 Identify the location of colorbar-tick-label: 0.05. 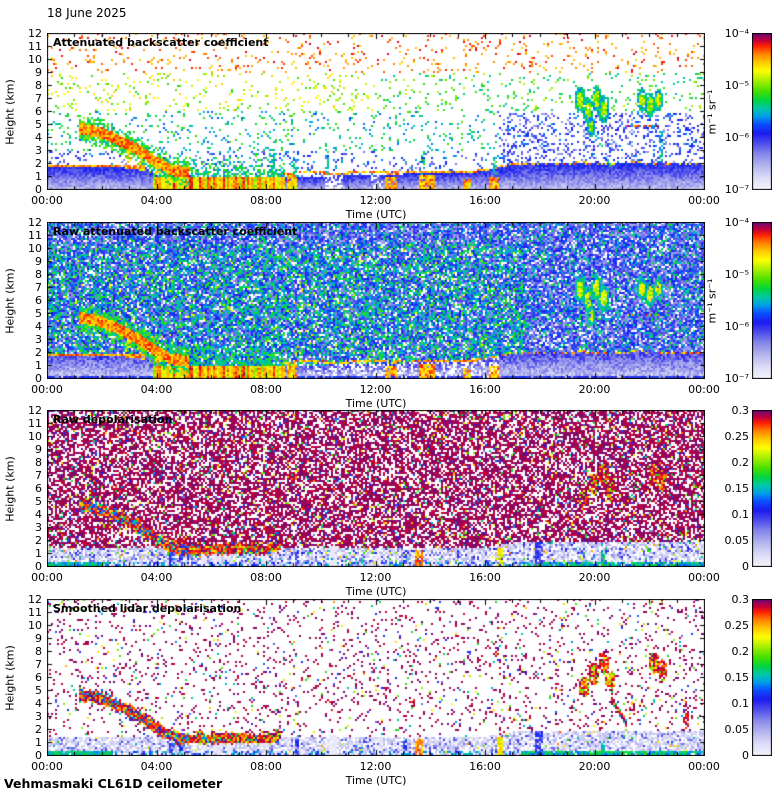
(737, 729).